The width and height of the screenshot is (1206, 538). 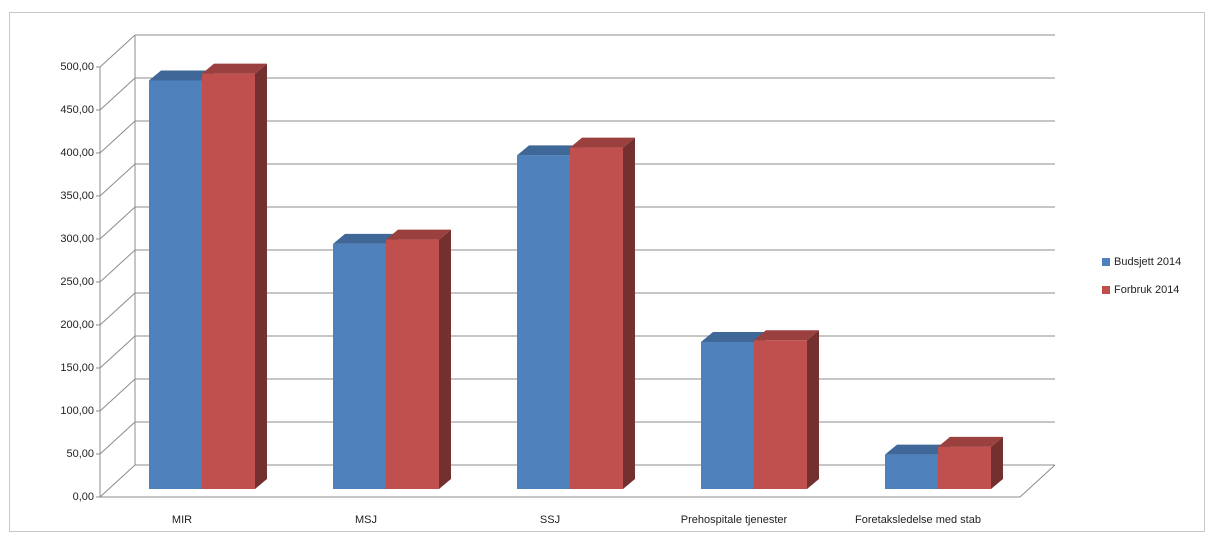 What do you see at coordinates (77, 325) in the screenshot?
I see `y-tick-label: 200,00` at bounding box center [77, 325].